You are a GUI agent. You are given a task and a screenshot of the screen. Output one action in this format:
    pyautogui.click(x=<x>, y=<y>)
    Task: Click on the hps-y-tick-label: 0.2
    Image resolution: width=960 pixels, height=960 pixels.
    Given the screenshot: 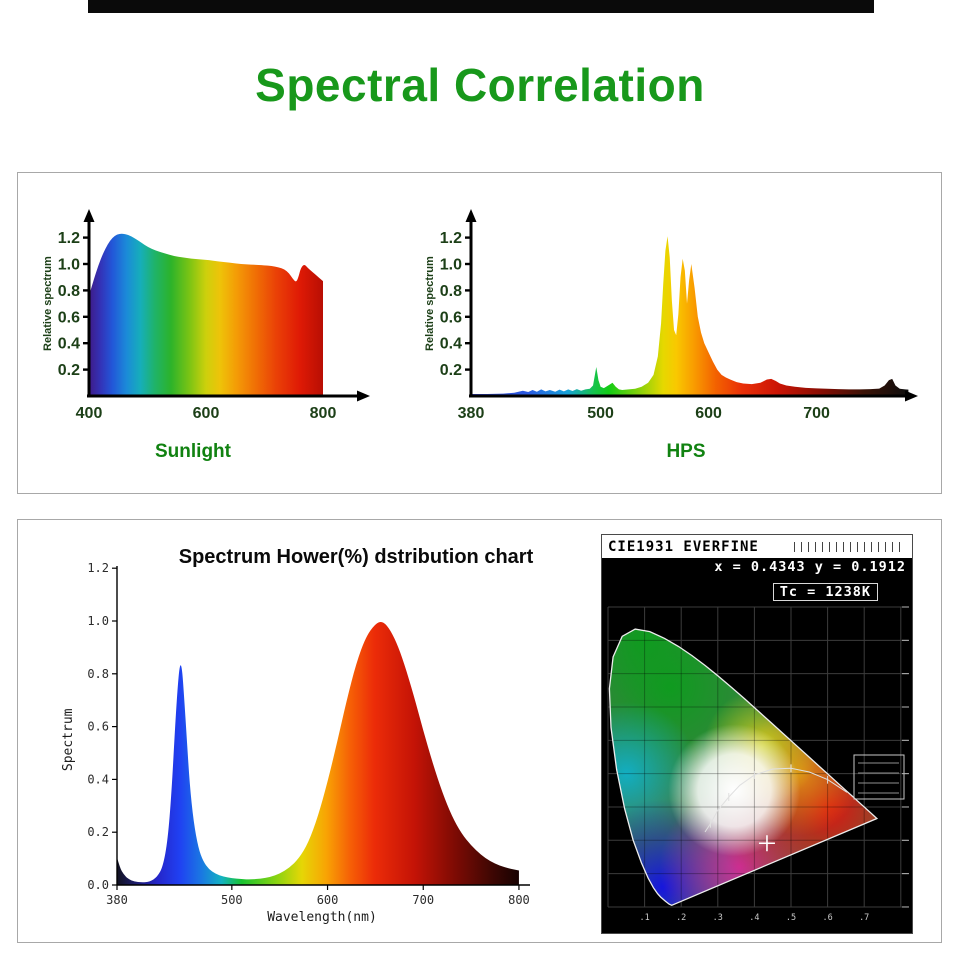 What is the action you would take?
    pyautogui.click(x=451, y=370)
    